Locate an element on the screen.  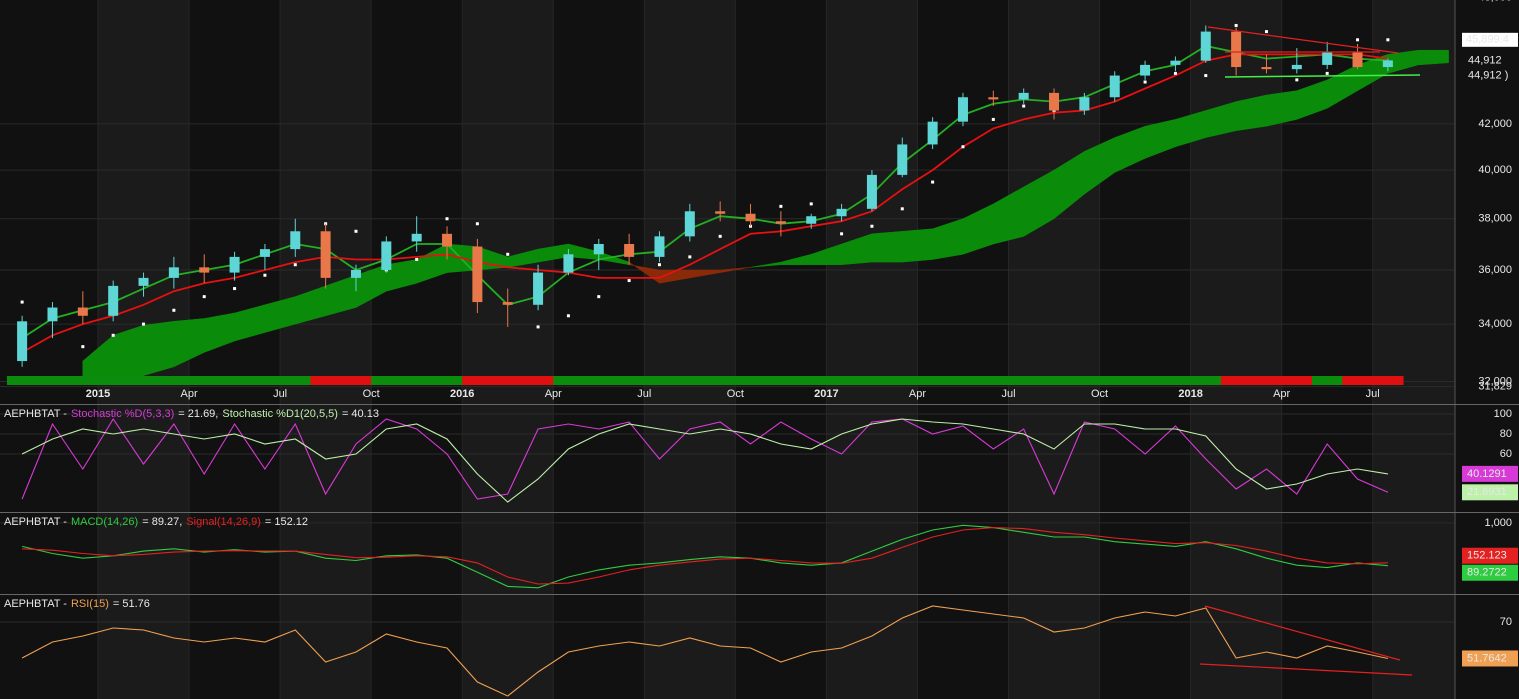
y-tick-label: 42,000 is located at coordinates (1495, 124).